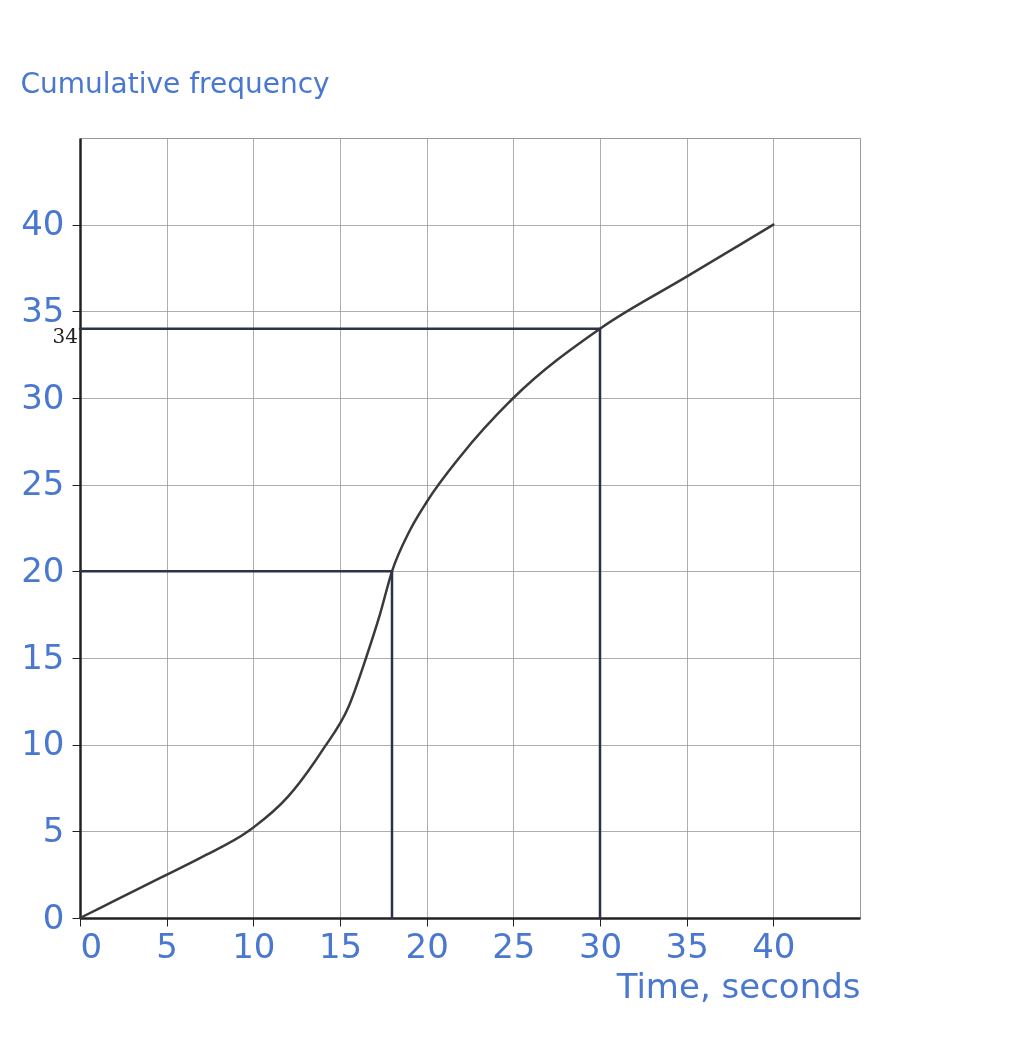 The height and width of the screenshot is (1058, 1024). Describe the element at coordinates (175, 83) in the screenshot. I see `y-axis-title: Cumulative frequency` at that location.